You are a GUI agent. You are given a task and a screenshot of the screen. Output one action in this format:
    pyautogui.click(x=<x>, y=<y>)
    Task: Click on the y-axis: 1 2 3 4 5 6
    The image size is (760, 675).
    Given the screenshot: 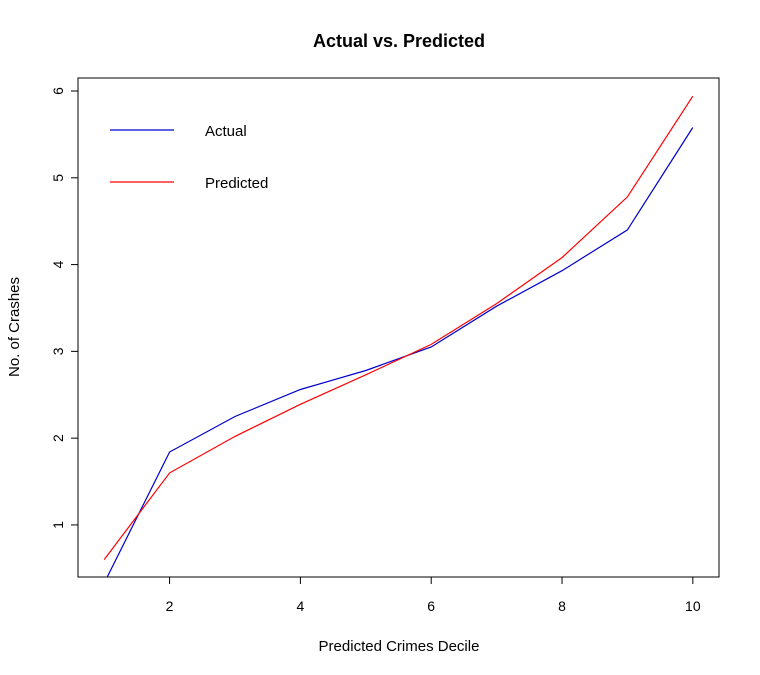 What is the action you would take?
    pyautogui.click(x=64, y=308)
    